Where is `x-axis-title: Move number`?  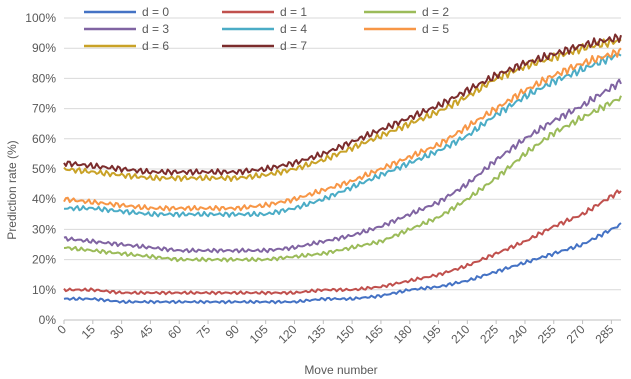 x-axis-title: Move number is located at coordinates (340, 370).